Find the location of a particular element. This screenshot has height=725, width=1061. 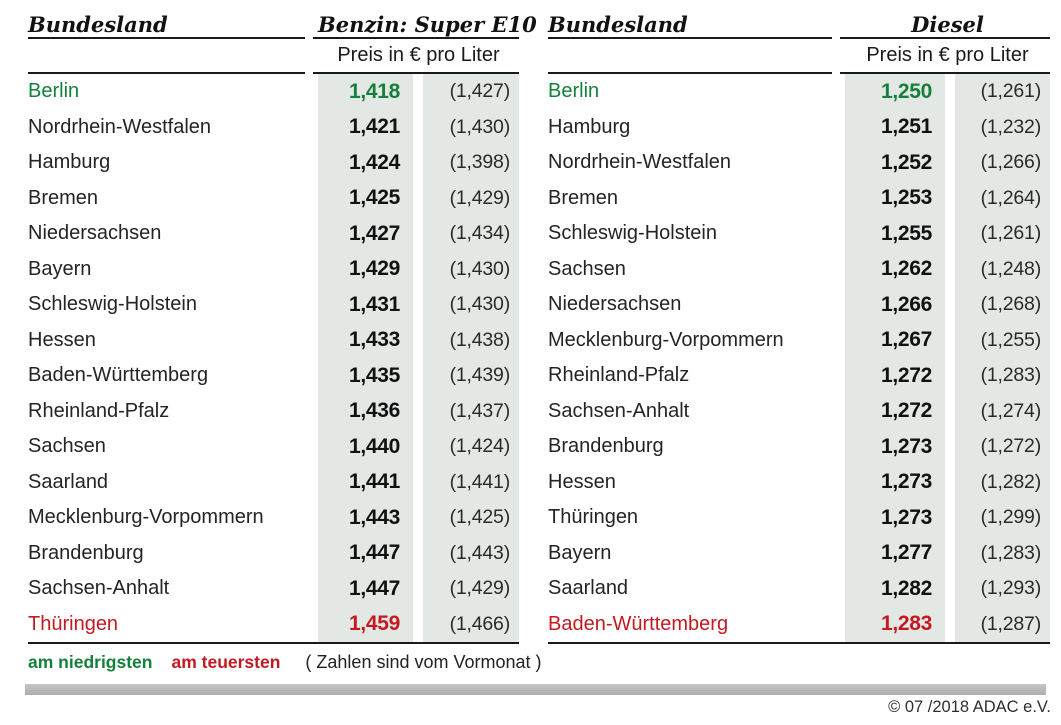

previous-month-price: (1,255) is located at coordinates (1011, 339).